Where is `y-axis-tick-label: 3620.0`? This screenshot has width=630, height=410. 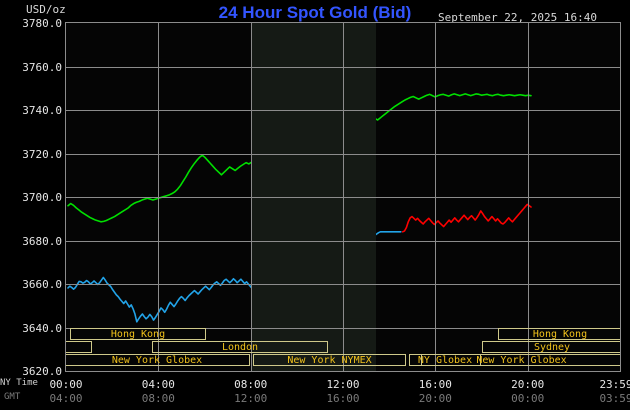 y-axis-tick-label: 3620.0 is located at coordinates (42, 371).